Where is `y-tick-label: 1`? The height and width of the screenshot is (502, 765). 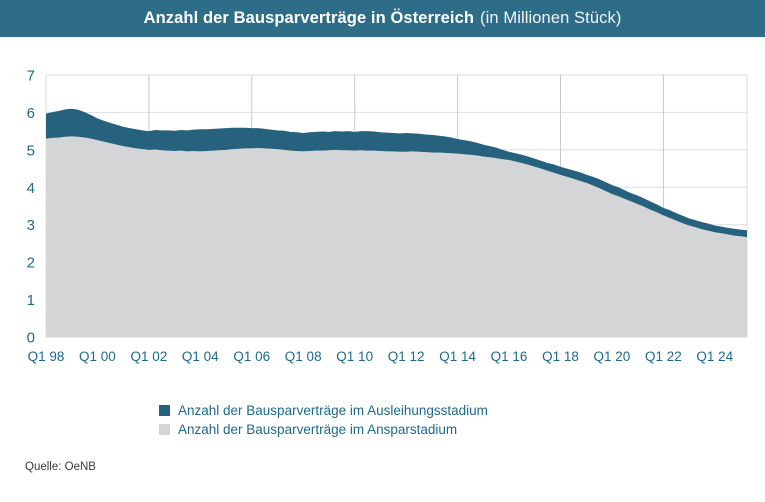 y-tick-label: 1 is located at coordinates (31, 300).